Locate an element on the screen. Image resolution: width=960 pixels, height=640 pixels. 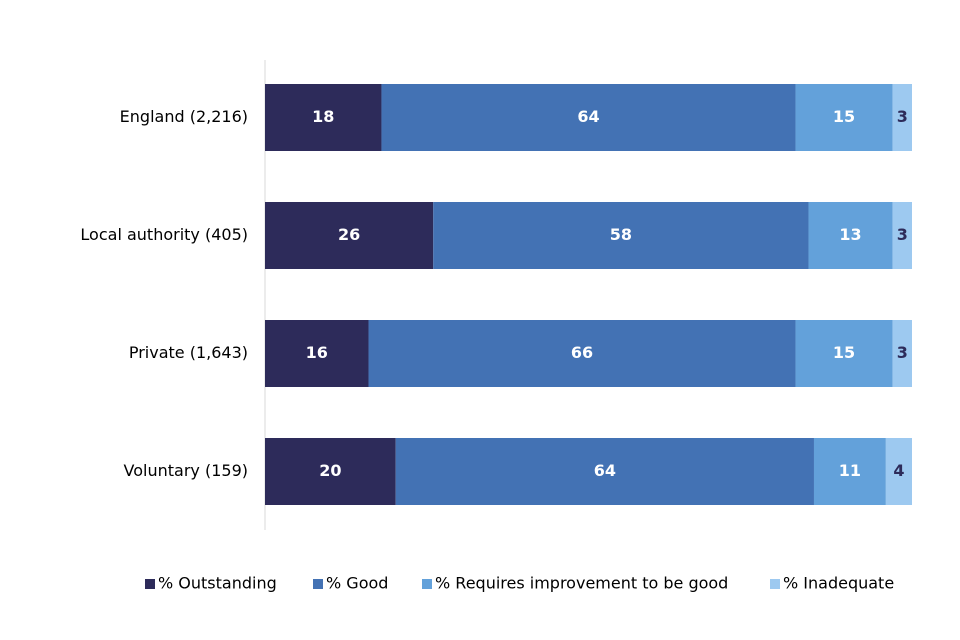
category-label: Local authority (405) is located at coordinates (164, 234).